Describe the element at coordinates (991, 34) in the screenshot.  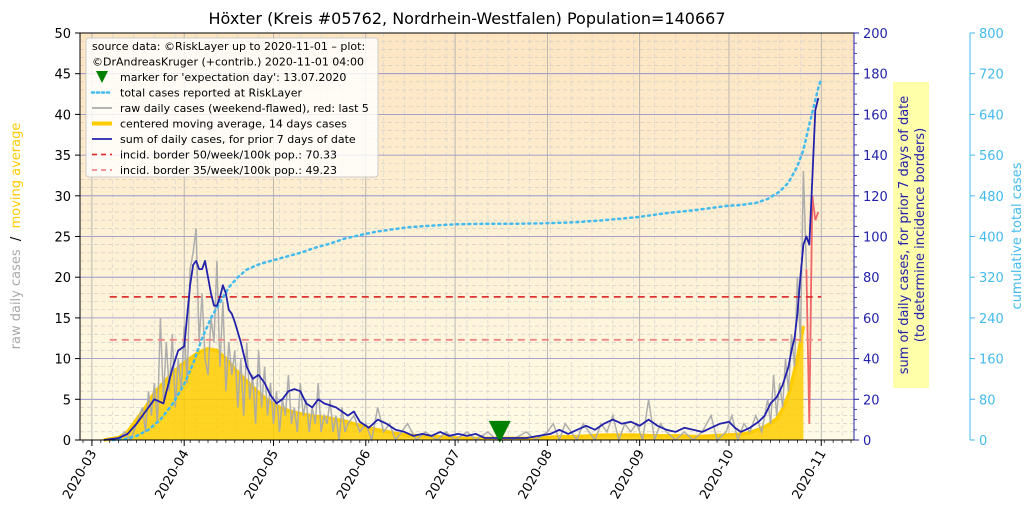
I see `far-right-axis-tick-label: 800` at that location.